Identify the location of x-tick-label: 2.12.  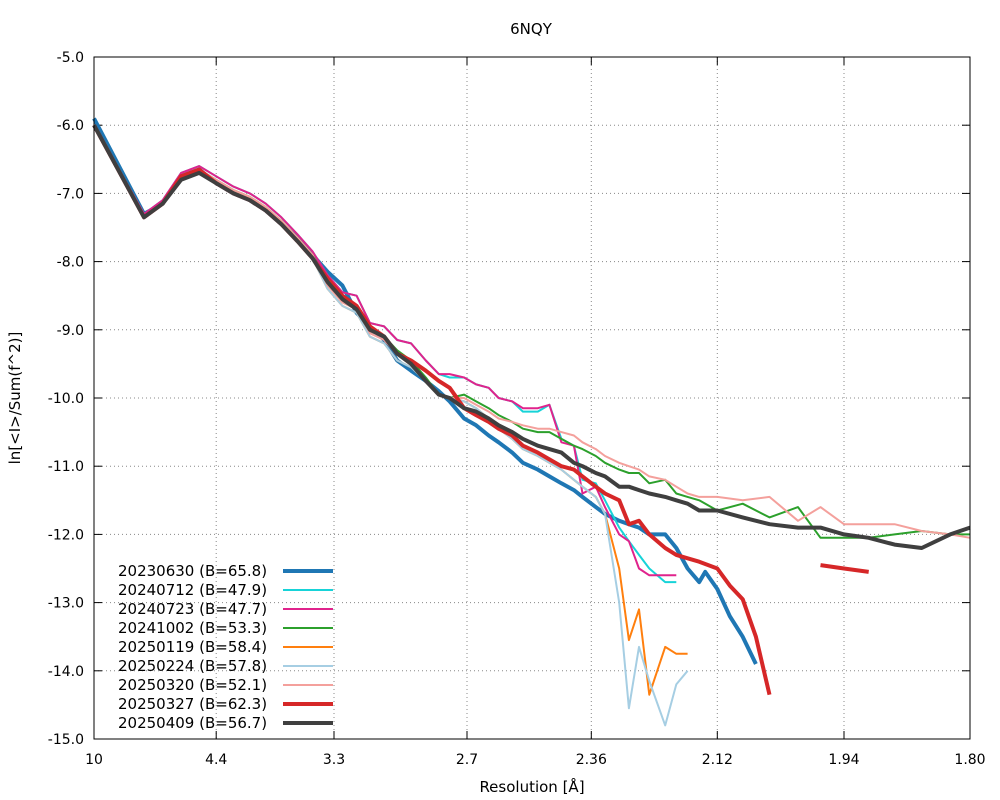
(717, 760).